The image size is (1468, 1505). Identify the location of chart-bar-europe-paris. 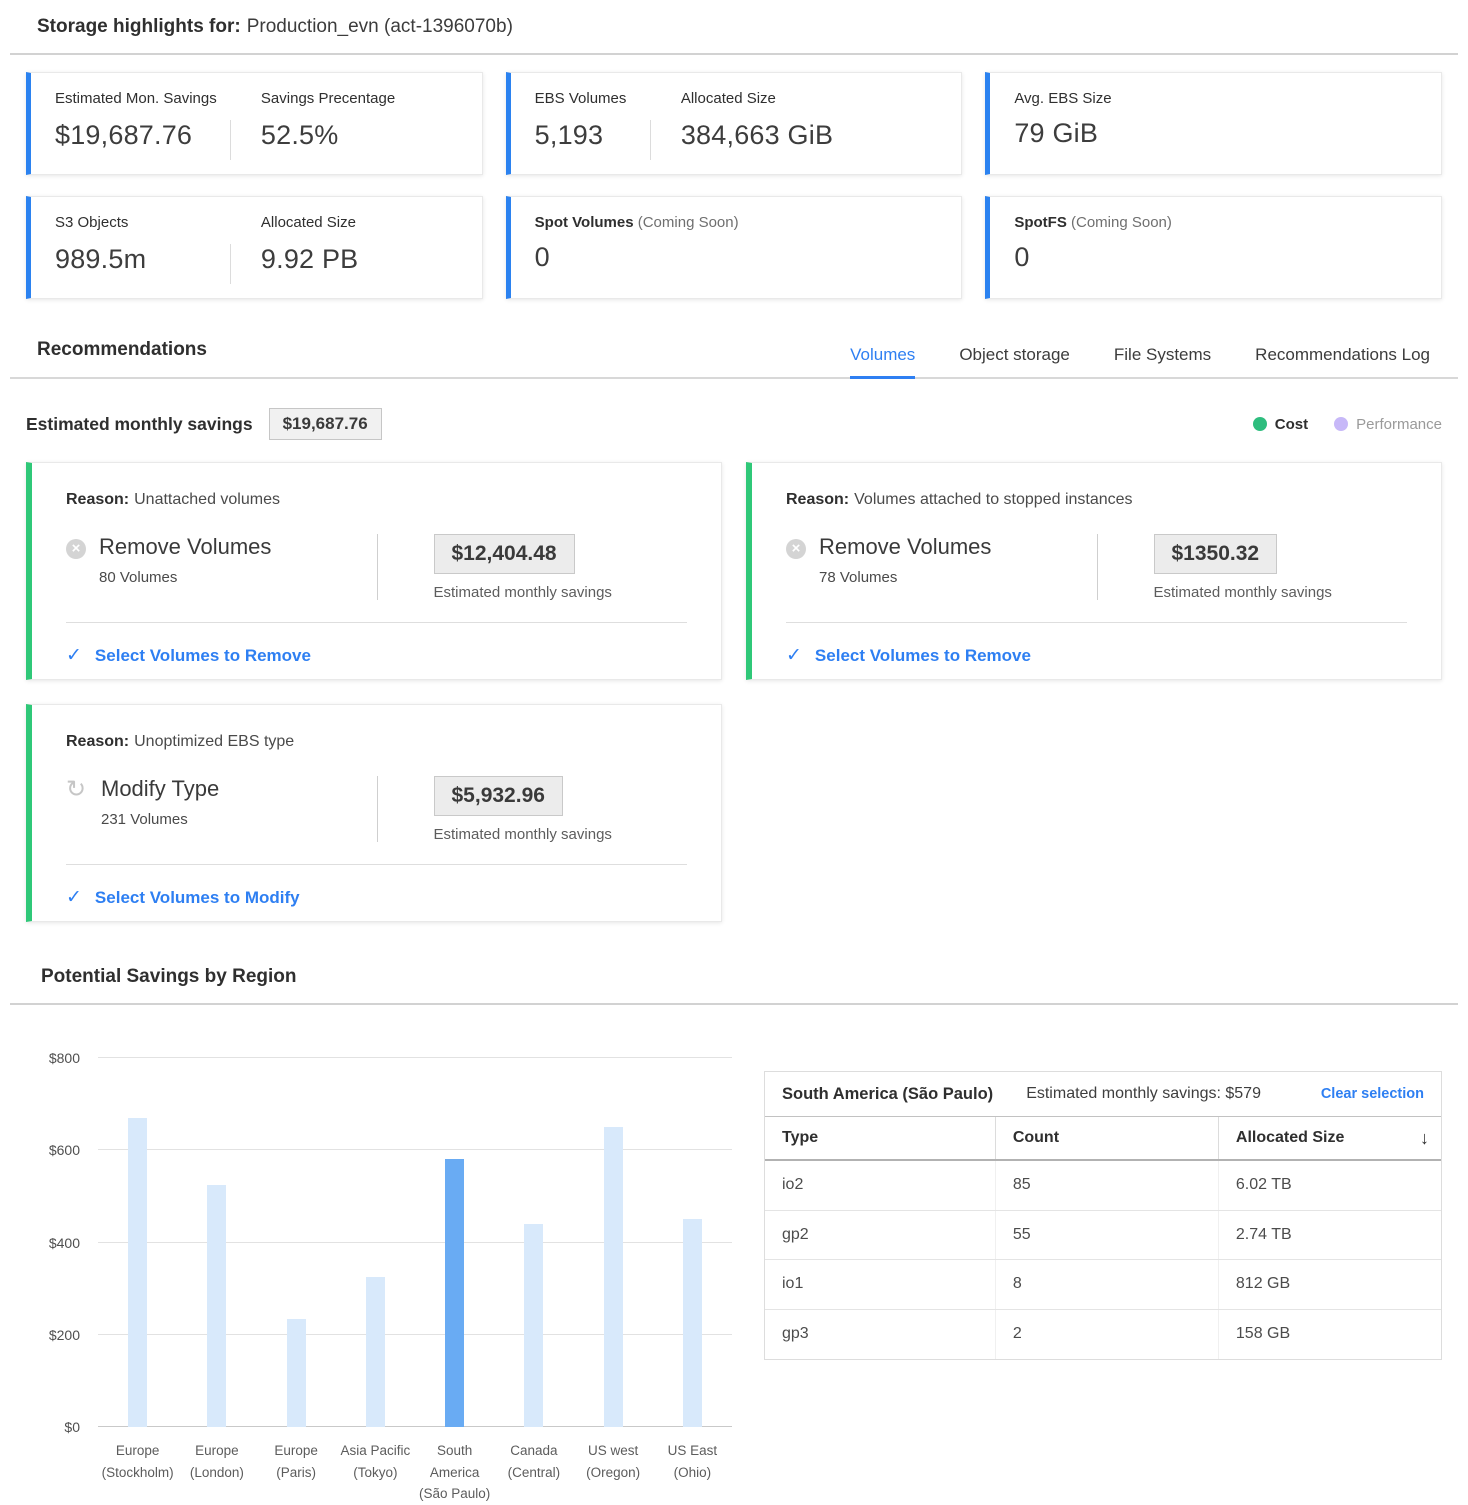
(296, 1372).